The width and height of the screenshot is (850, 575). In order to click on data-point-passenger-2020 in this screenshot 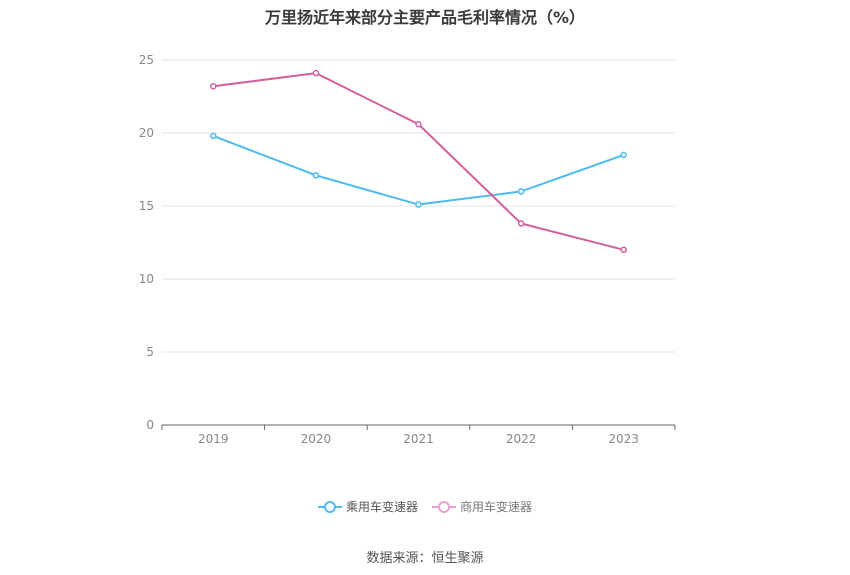, I will do `click(316, 175)`.